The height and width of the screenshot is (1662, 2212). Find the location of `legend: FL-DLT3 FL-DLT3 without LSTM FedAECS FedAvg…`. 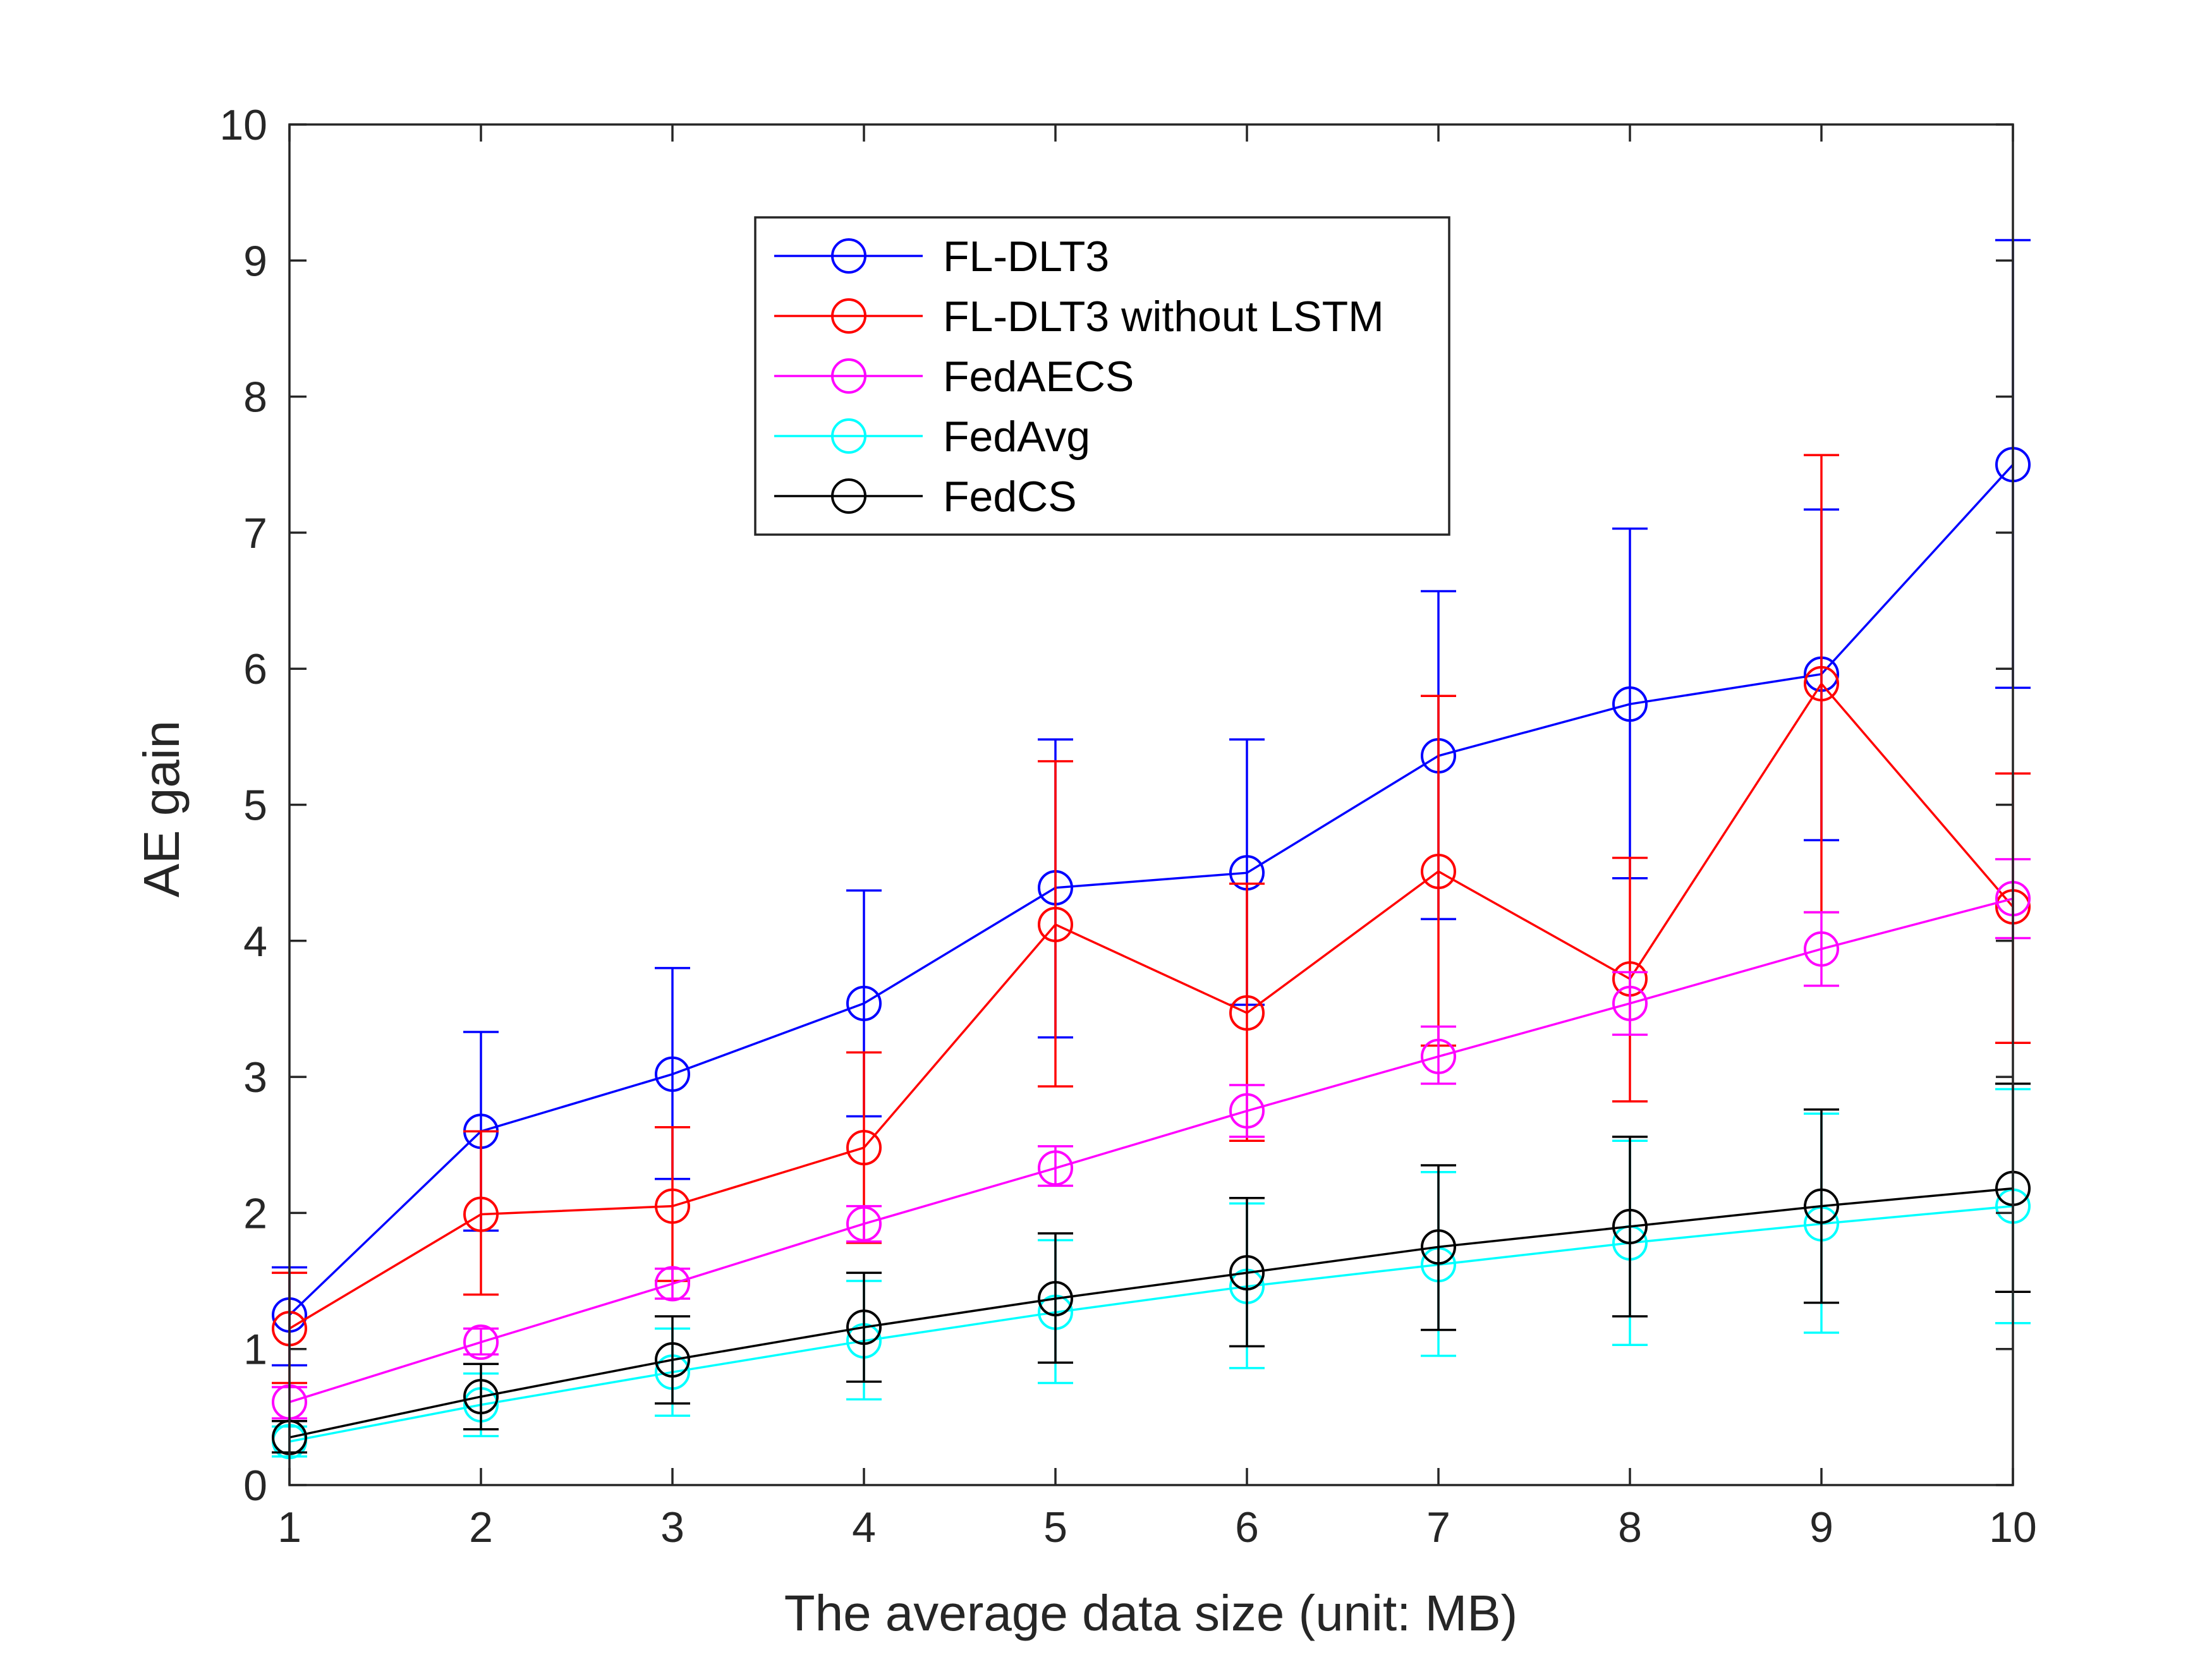

legend: FL-DLT3 FL-DLT3 without LSTM FedAECS FedAvg… is located at coordinates (1102, 376).